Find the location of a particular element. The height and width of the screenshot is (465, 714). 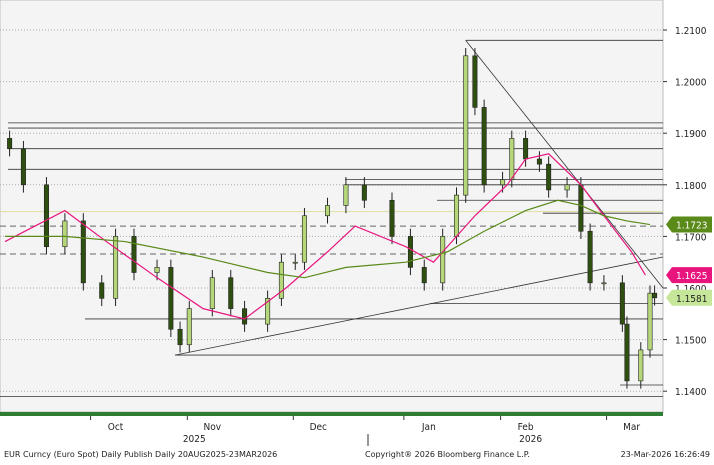

year-label: 2026 is located at coordinates (530, 439).